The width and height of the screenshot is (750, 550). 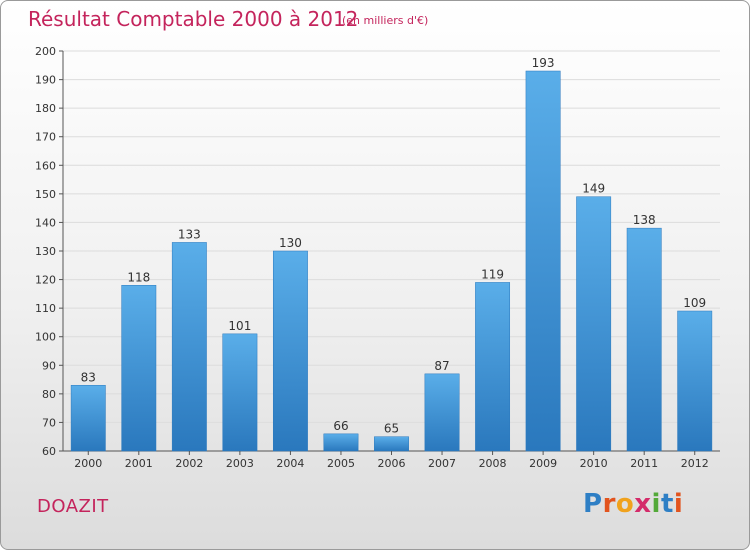 What do you see at coordinates (644, 339) in the screenshot?
I see `bar-2011` at bounding box center [644, 339].